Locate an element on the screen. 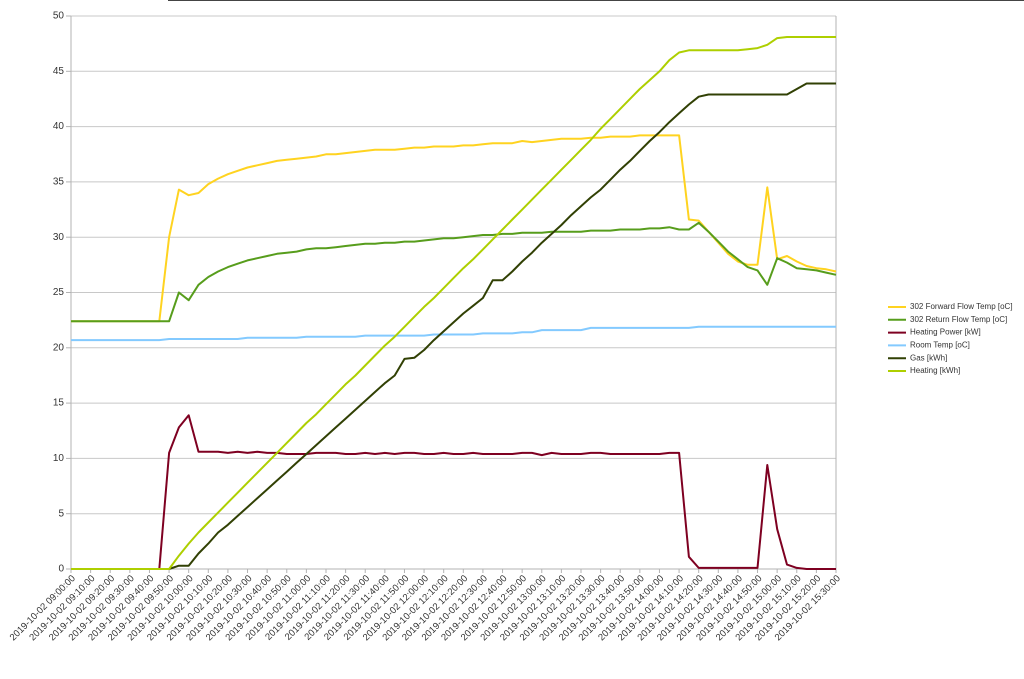  y-tick-label: 25 is located at coordinates (59, 292).